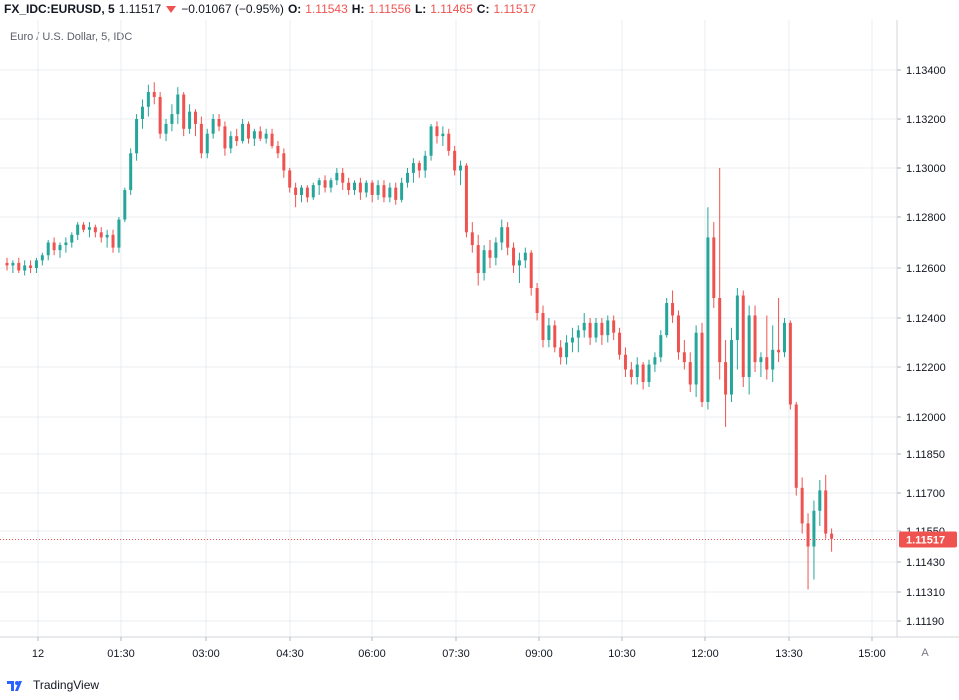 This screenshot has width=959, height=700. What do you see at coordinates (925, 653) in the screenshot?
I see `auto-scale-button: A` at bounding box center [925, 653].